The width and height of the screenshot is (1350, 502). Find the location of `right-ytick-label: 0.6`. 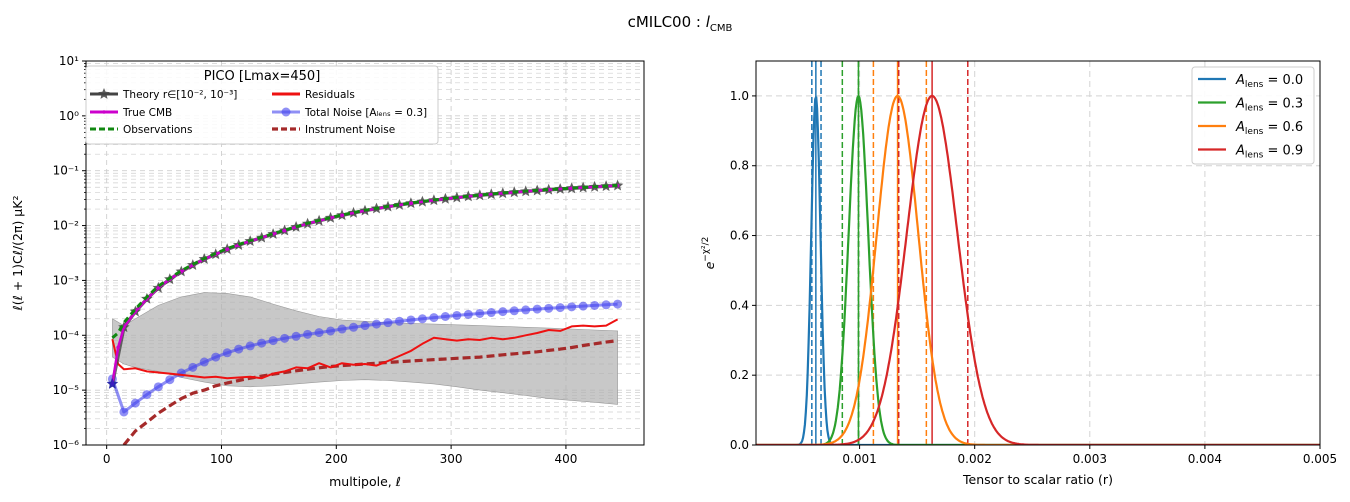

right-ytick-label: 0.6 is located at coordinates (739, 236).